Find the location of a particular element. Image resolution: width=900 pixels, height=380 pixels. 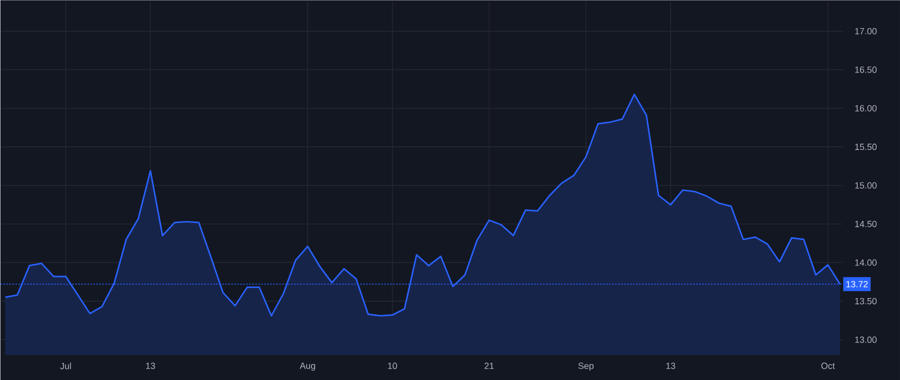

y-tick-label: 16.50 is located at coordinates (866, 69).